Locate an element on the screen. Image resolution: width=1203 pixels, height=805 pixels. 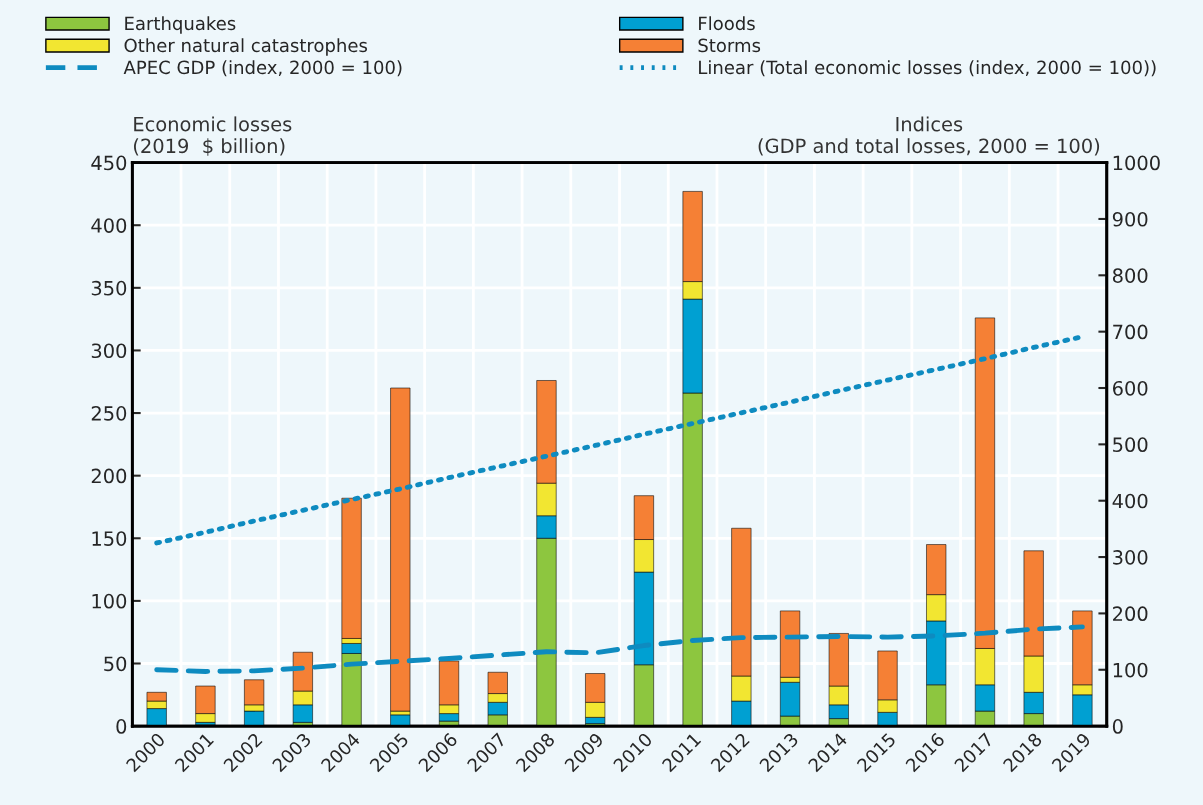
legend-label: Storms is located at coordinates (729, 45).